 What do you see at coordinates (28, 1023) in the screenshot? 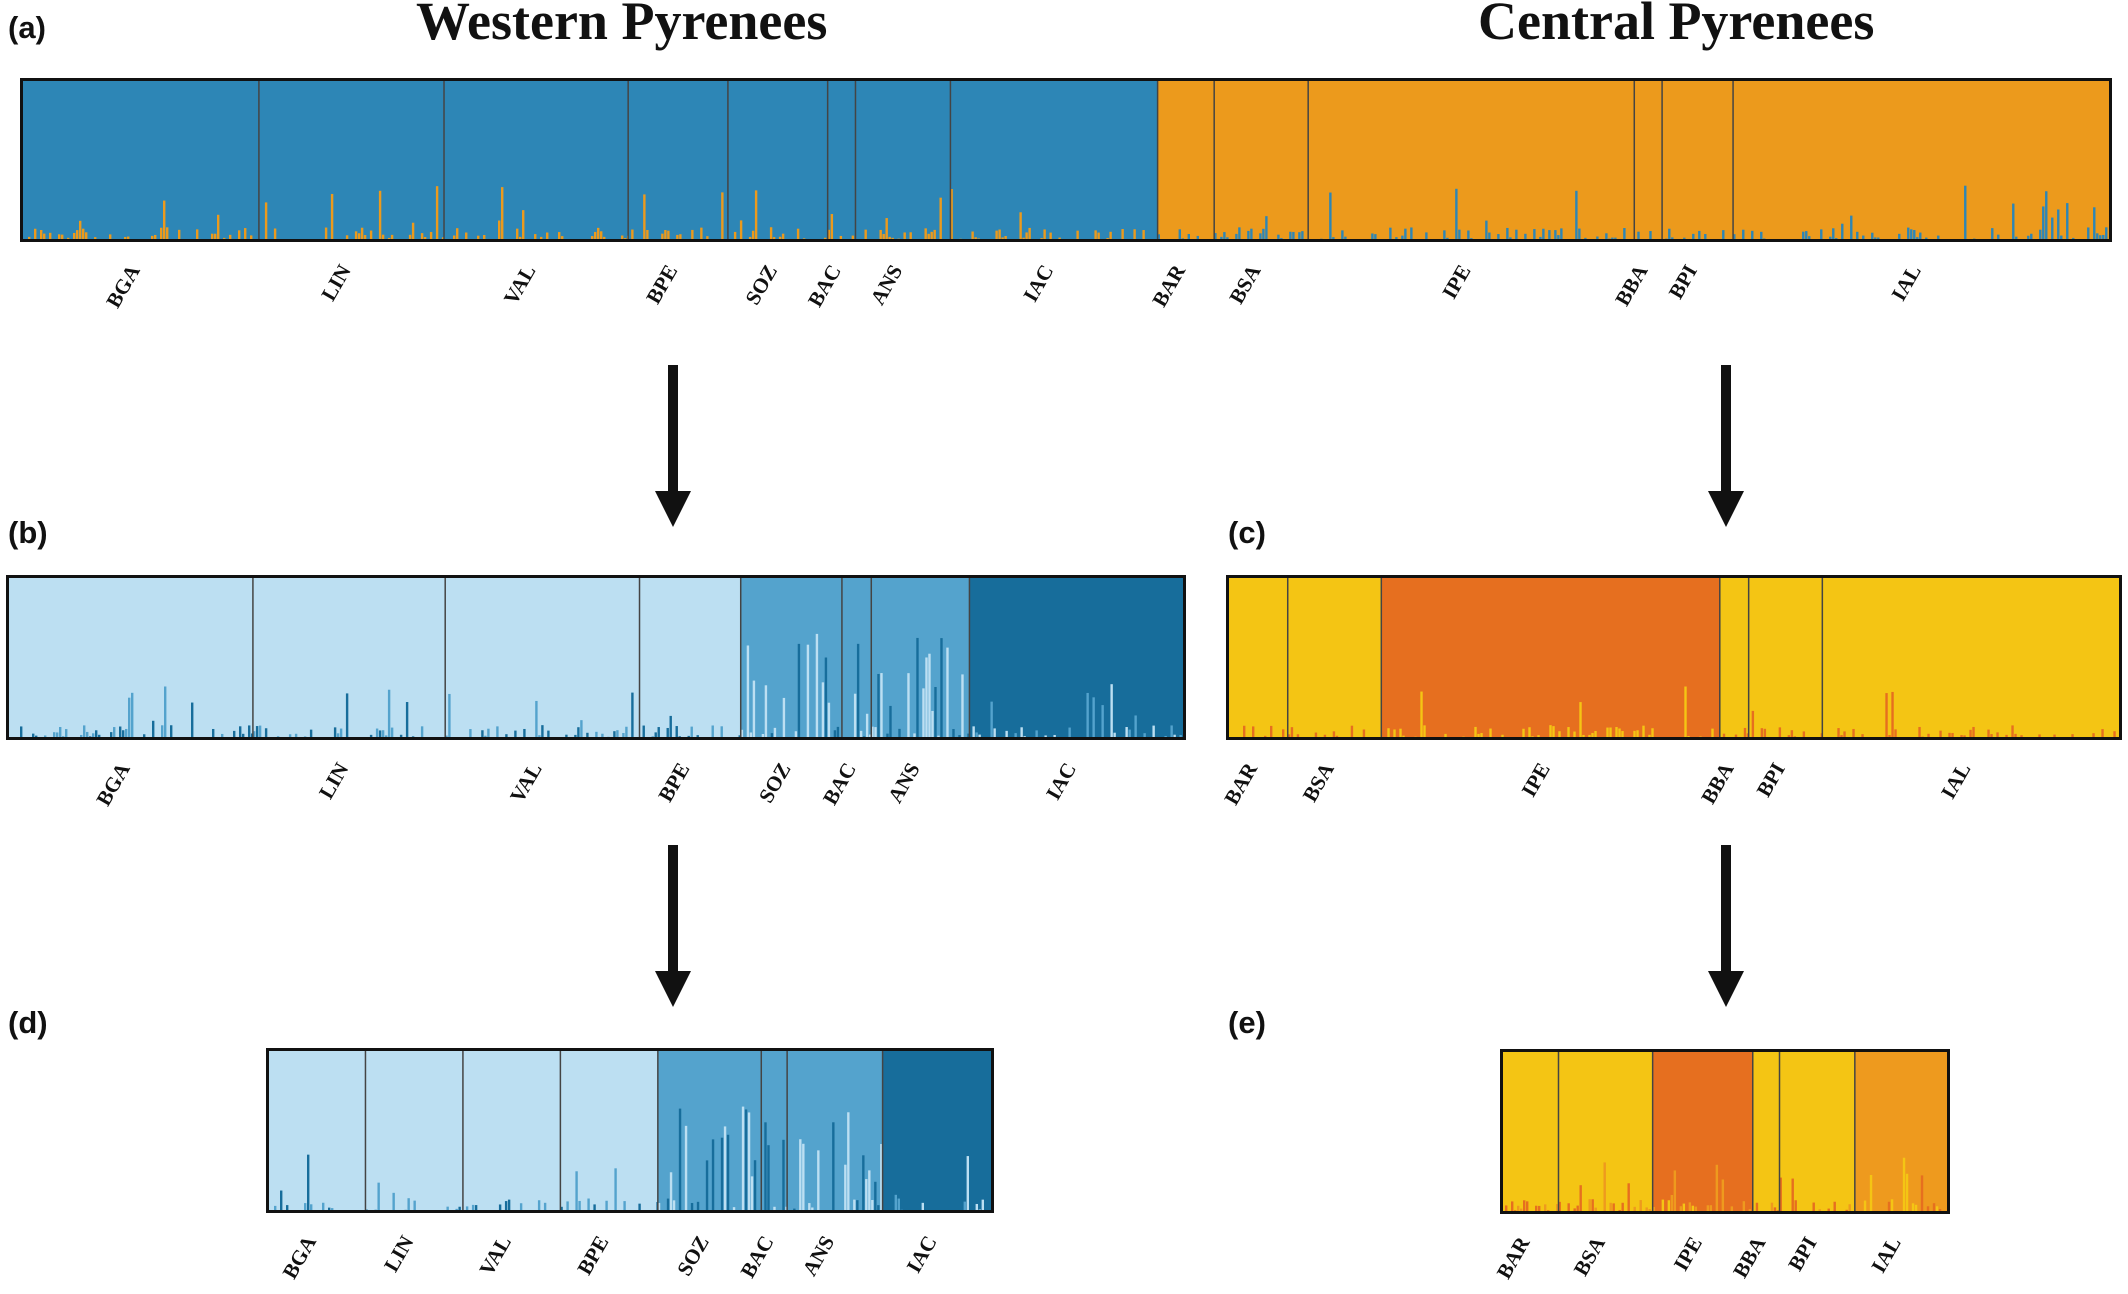
I see `panel-d-letter: (d)` at bounding box center [28, 1023].